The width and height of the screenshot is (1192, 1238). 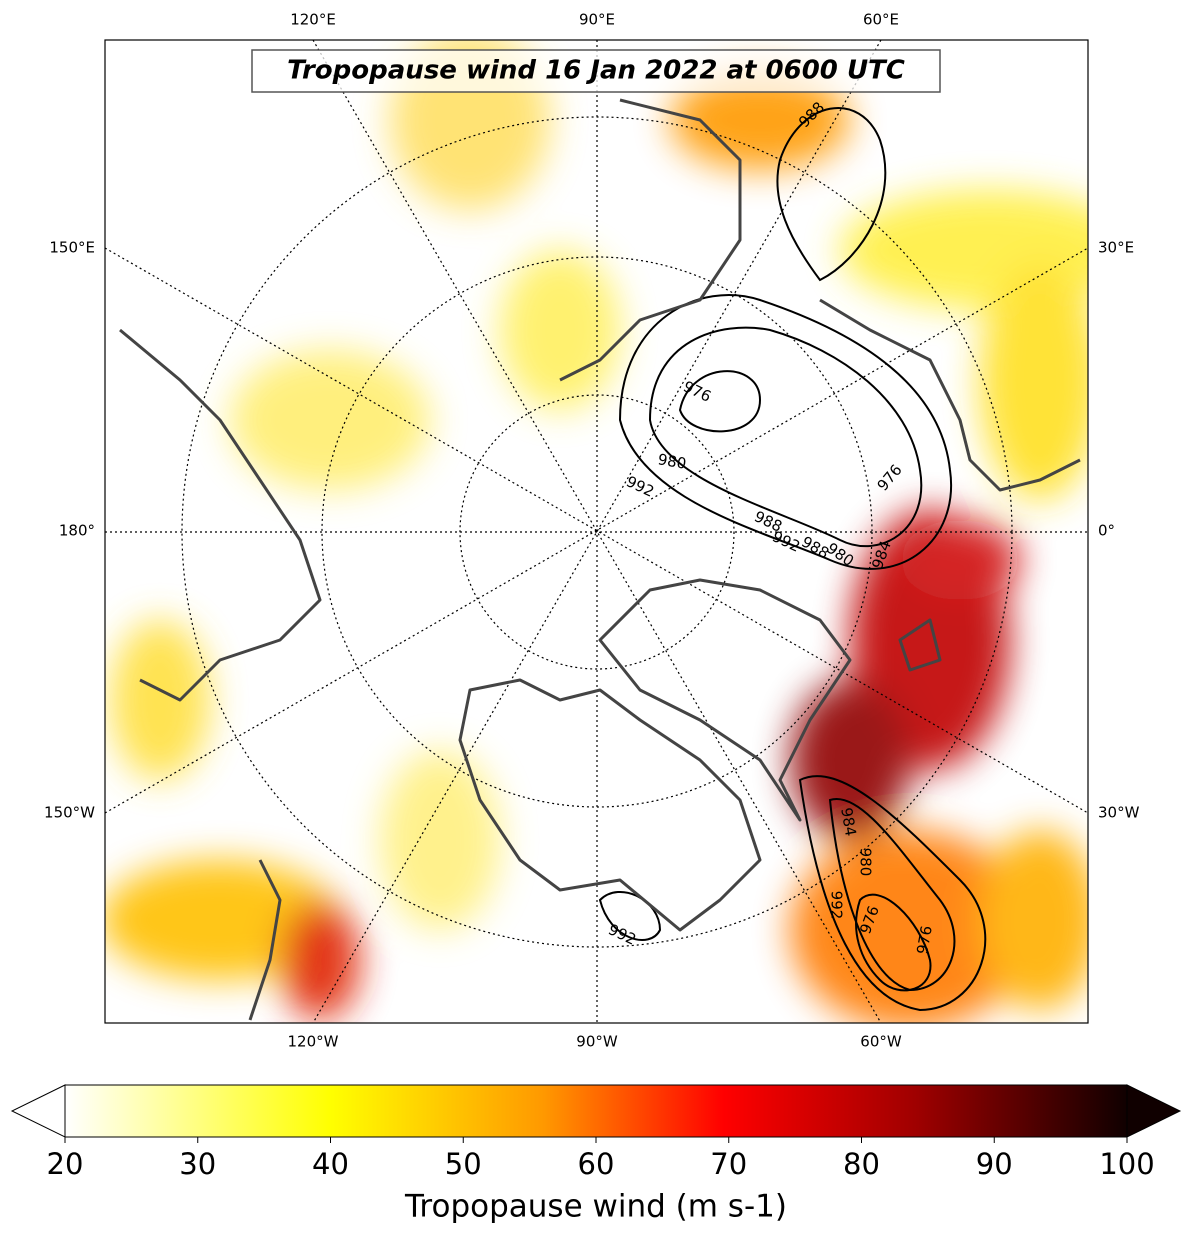 I want to click on colorbar-tick-label: 20, so click(x=65, y=1164).